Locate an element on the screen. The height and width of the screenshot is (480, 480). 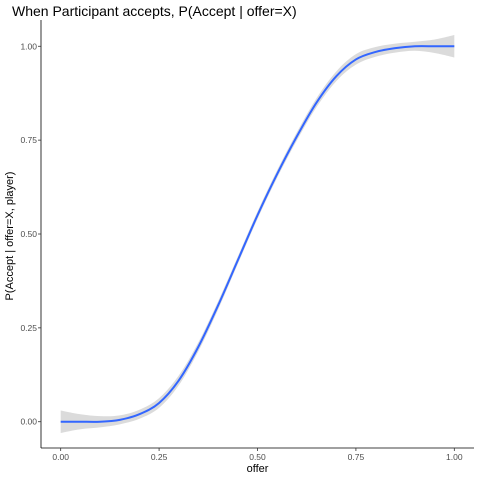
y-tick-label: 0.75 is located at coordinates (28, 140).